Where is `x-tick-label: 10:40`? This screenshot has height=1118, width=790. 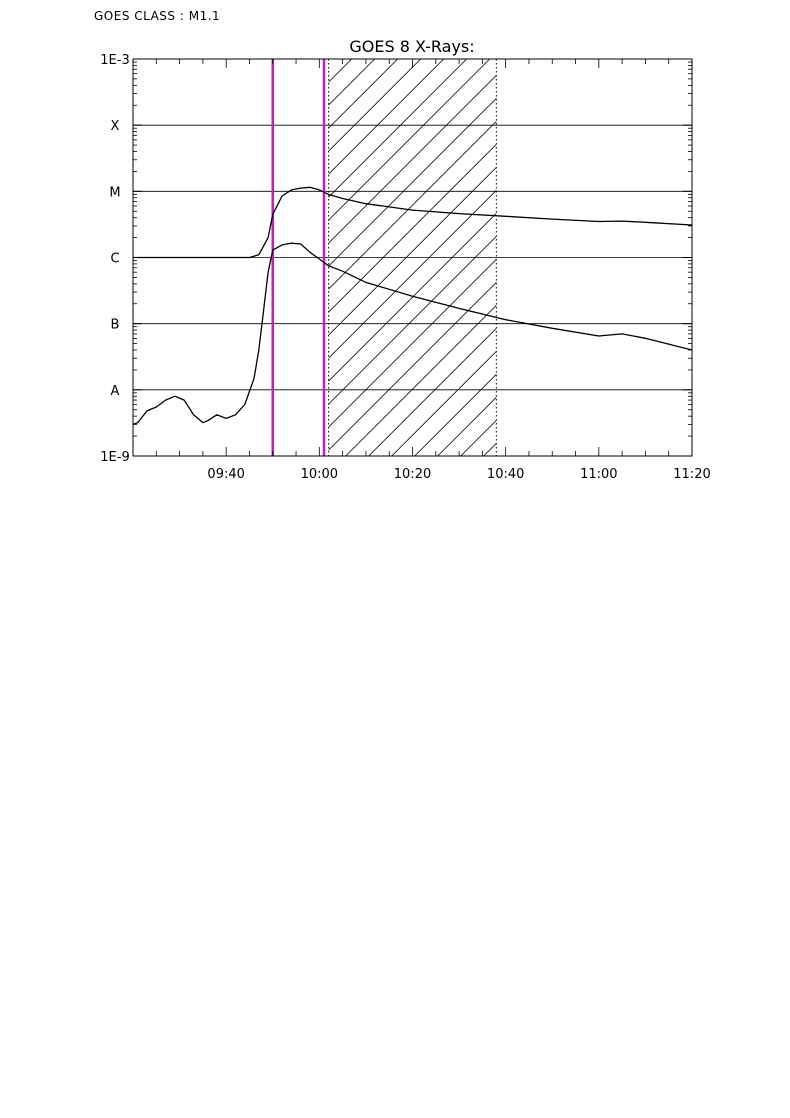 x-tick-label: 10:40 is located at coordinates (505, 474).